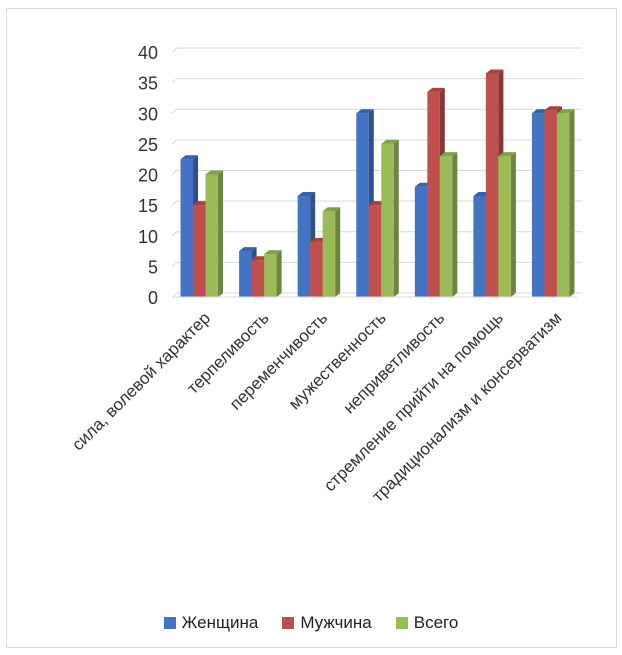  I want to click on y-tick-label: 20, so click(148, 176).